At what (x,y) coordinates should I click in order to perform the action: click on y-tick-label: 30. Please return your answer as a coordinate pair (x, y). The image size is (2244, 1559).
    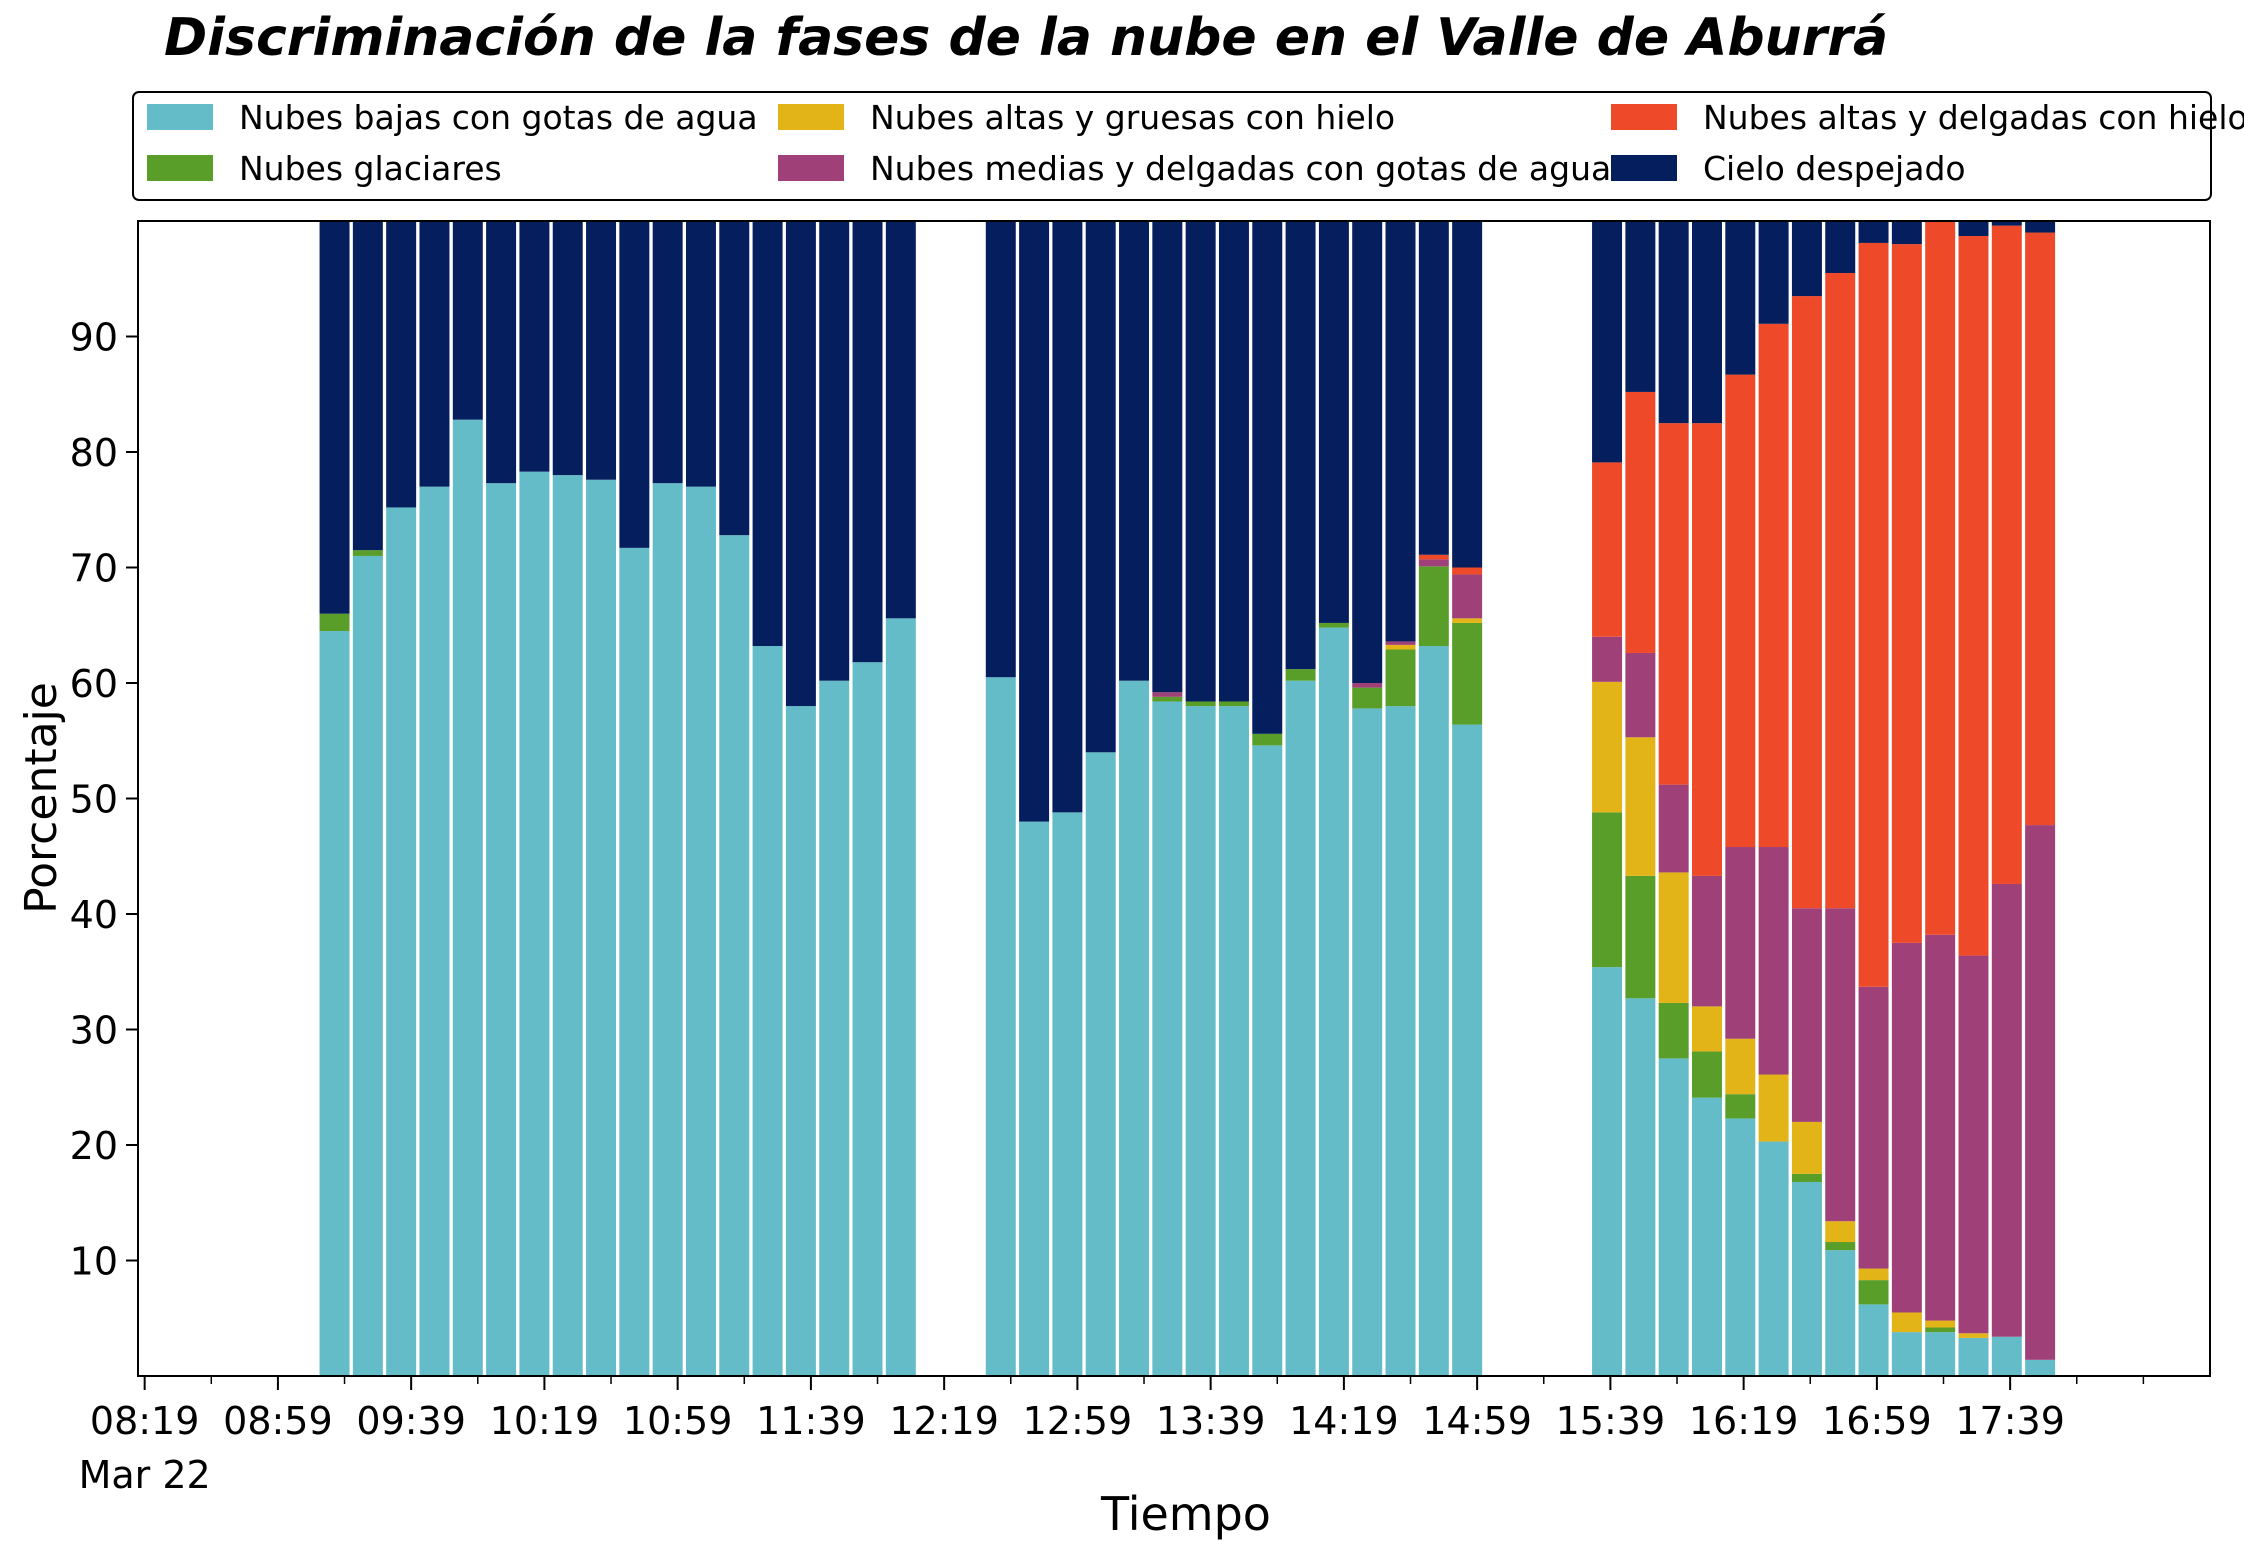
    Looking at the image, I should click on (94, 1031).